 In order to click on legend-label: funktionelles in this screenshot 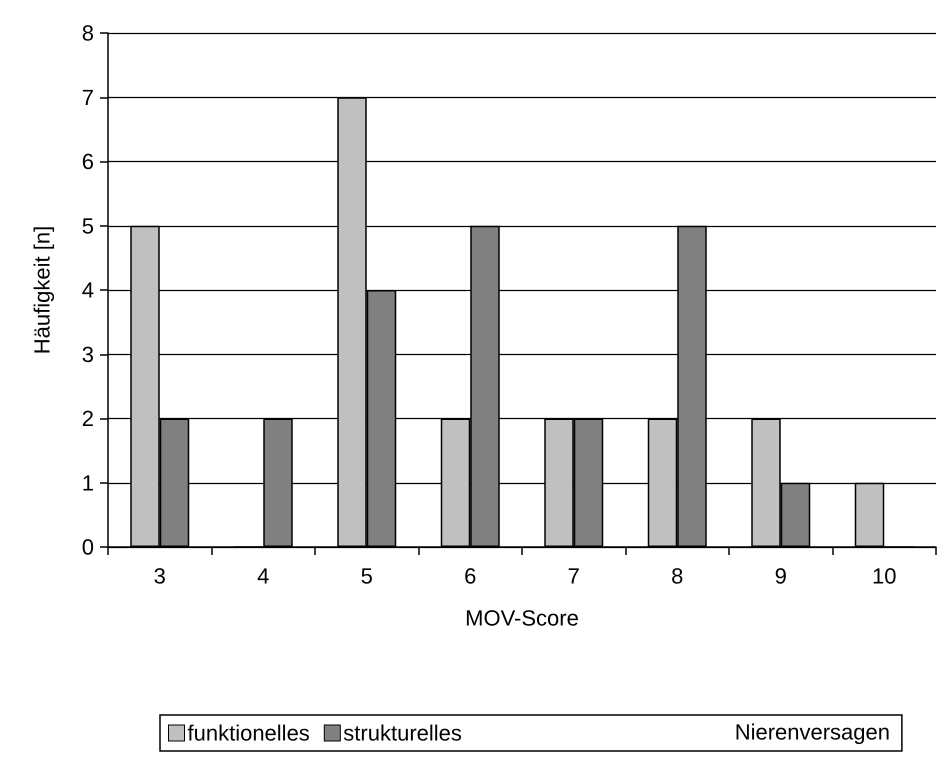, I will do `click(249, 733)`.